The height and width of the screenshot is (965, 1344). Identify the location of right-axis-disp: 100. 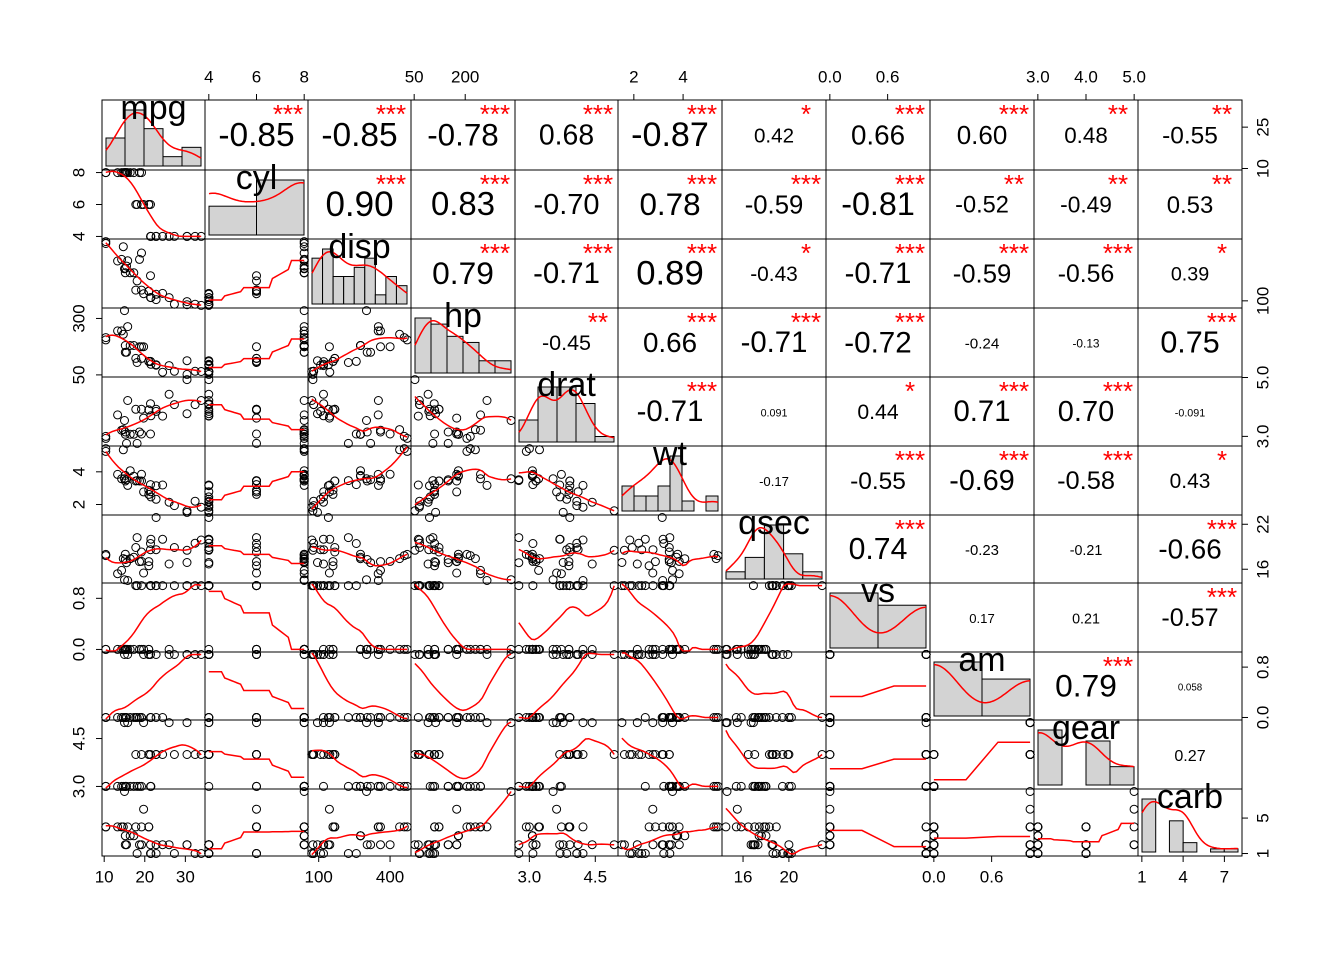
(1257, 301).